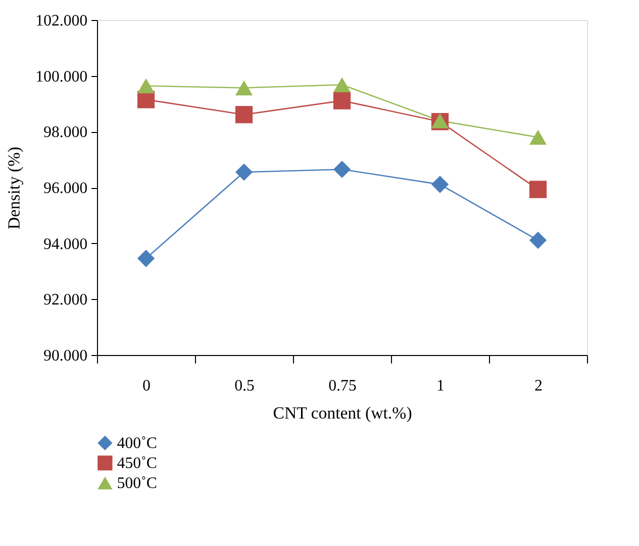 This screenshot has height=546, width=639. What do you see at coordinates (66, 188) in the screenshot?
I see `y-tick-label: 96.000` at bounding box center [66, 188].